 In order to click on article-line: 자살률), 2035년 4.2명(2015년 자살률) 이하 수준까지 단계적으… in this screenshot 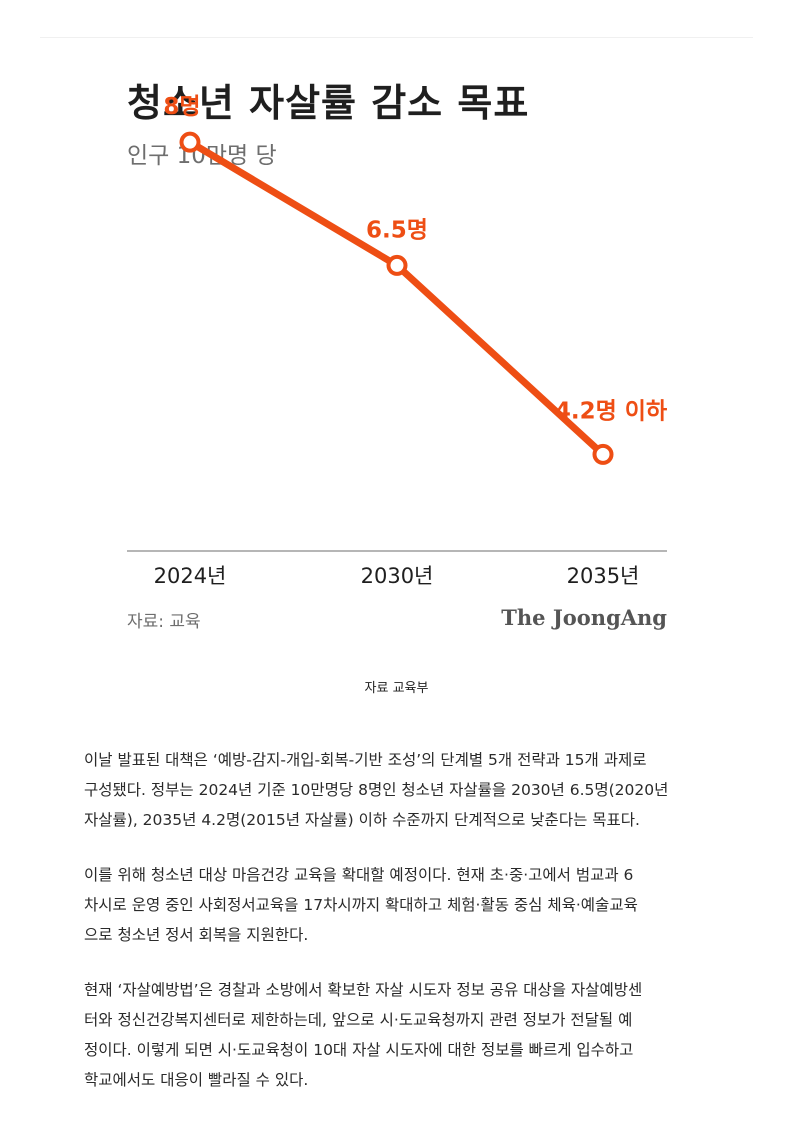, I will do `click(362, 820)`.